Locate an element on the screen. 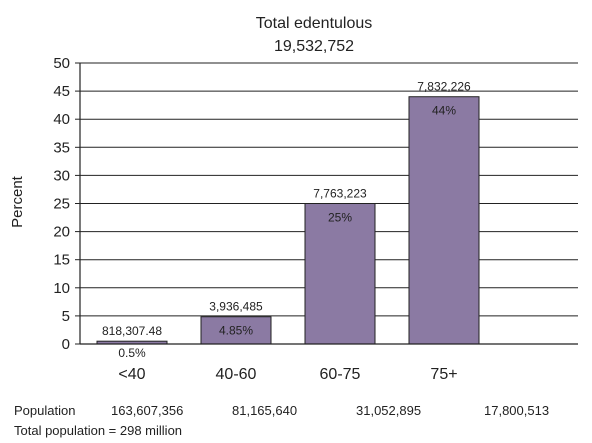  bar-count-label: 7,832,226 is located at coordinates (444, 87).